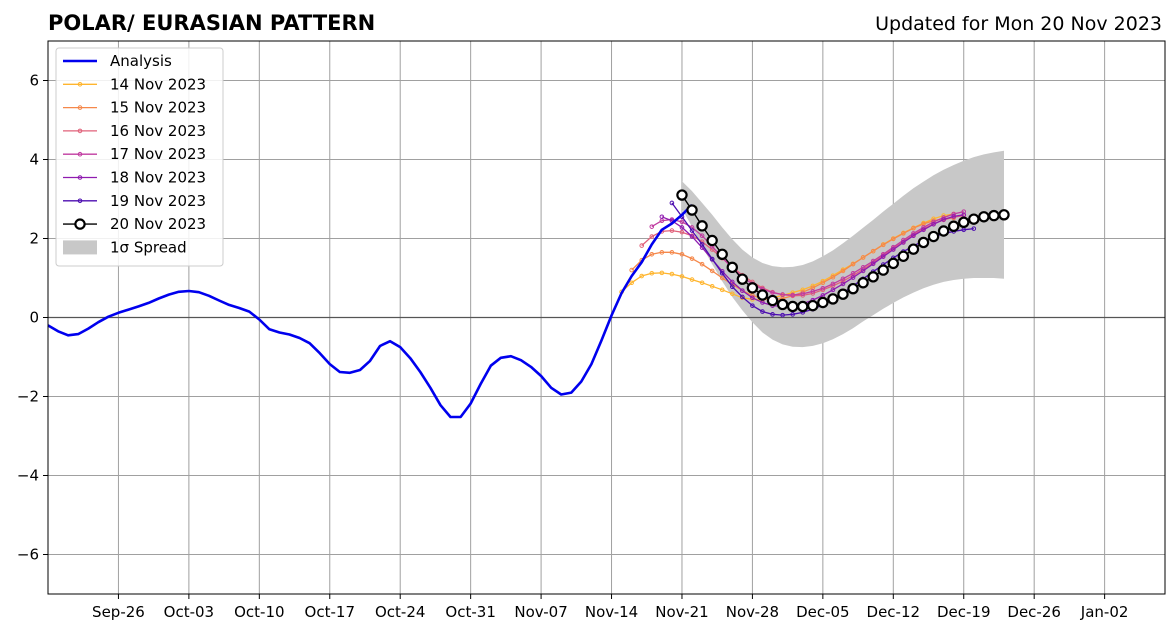  What do you see at coordinates (28, 397) in the screenshot?
I see `y-tick-label: −2` at bounding box center [28, 397].